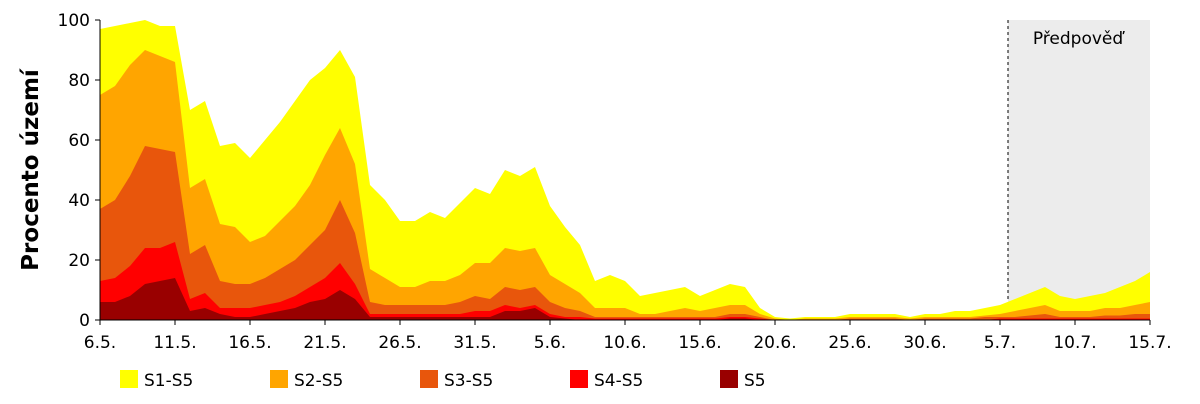 This screenshot has height=404, width=1200. I want to click on y-tick-label: 100, so click(74, 21).